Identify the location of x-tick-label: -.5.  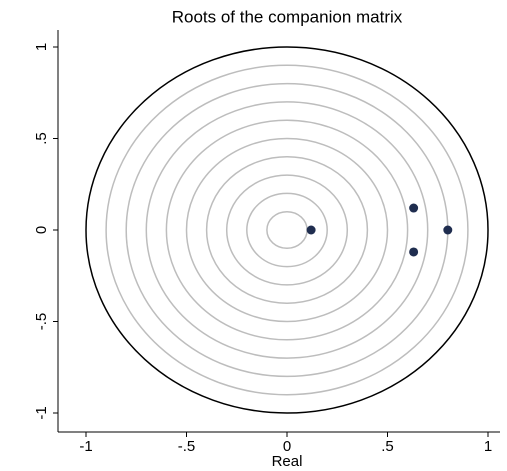
(187, 446).